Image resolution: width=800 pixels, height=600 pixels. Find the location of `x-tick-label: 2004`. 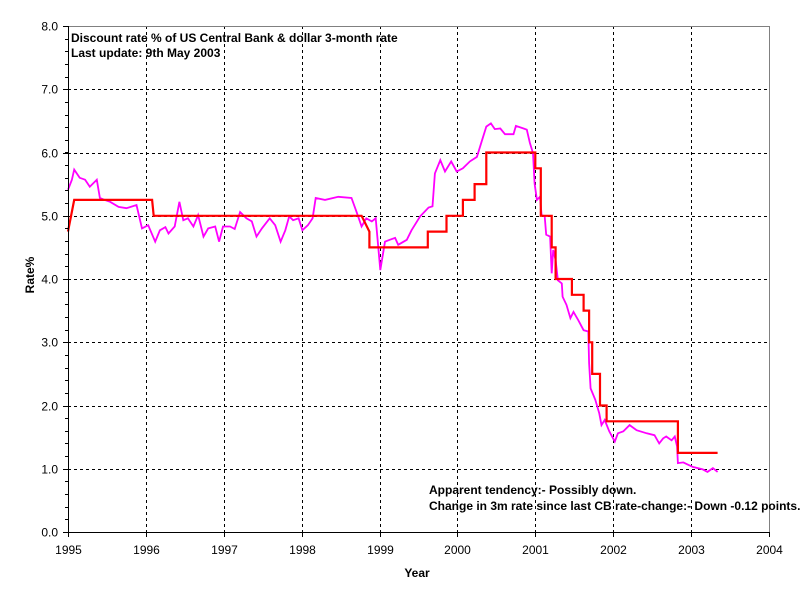

x-tick-label: 2004 is located at coordinates (769, 550).